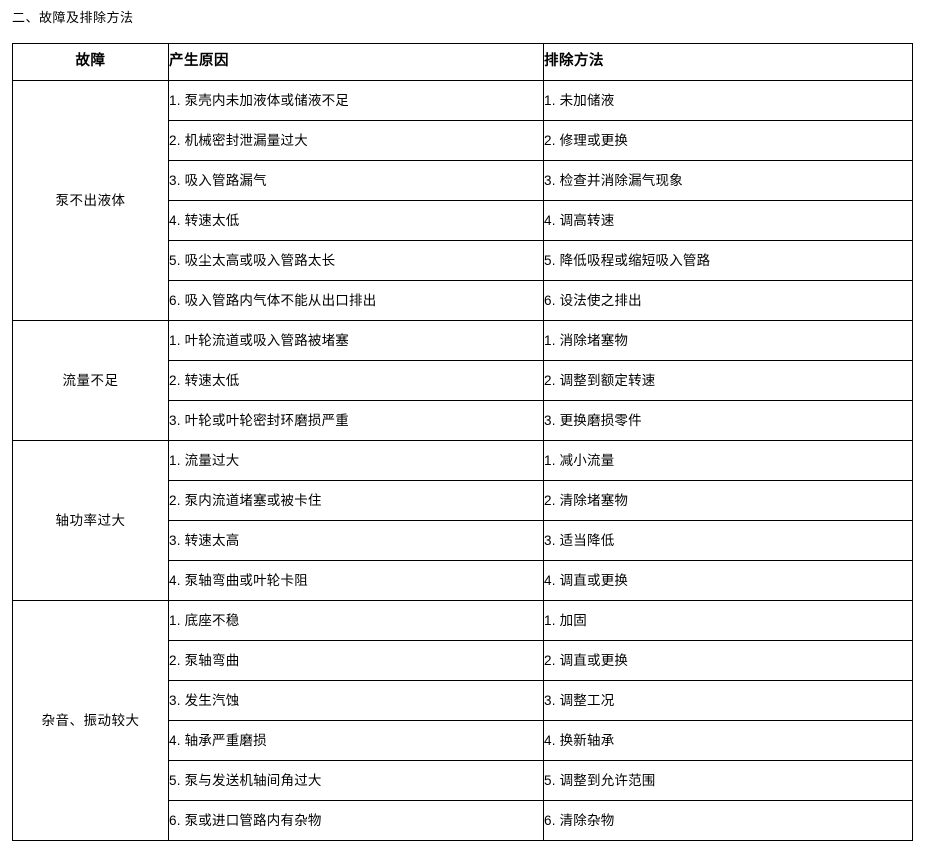  I want to click on table-row: 4. 轴承严重磨损 4. 换新轴承, so click(463, 740).